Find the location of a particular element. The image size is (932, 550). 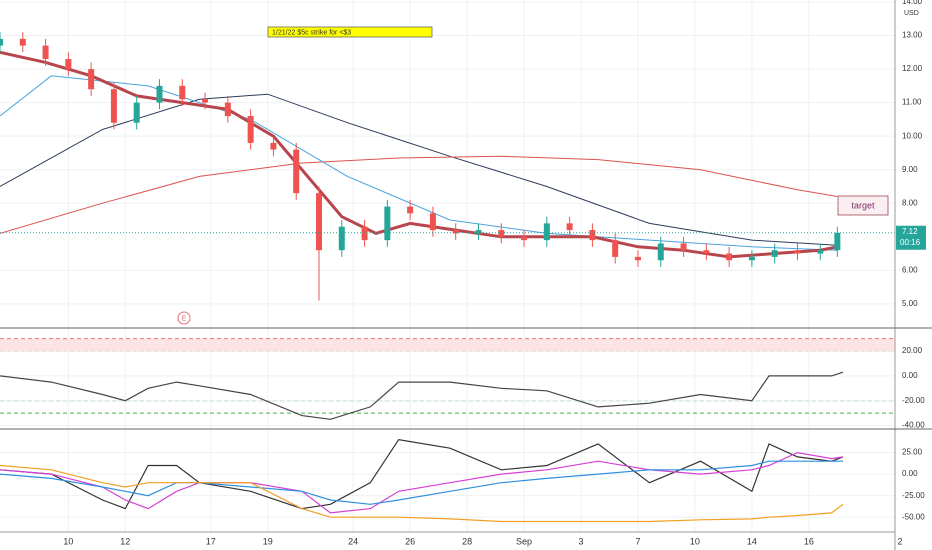

last-price-box is located at coordinates (911, 237).